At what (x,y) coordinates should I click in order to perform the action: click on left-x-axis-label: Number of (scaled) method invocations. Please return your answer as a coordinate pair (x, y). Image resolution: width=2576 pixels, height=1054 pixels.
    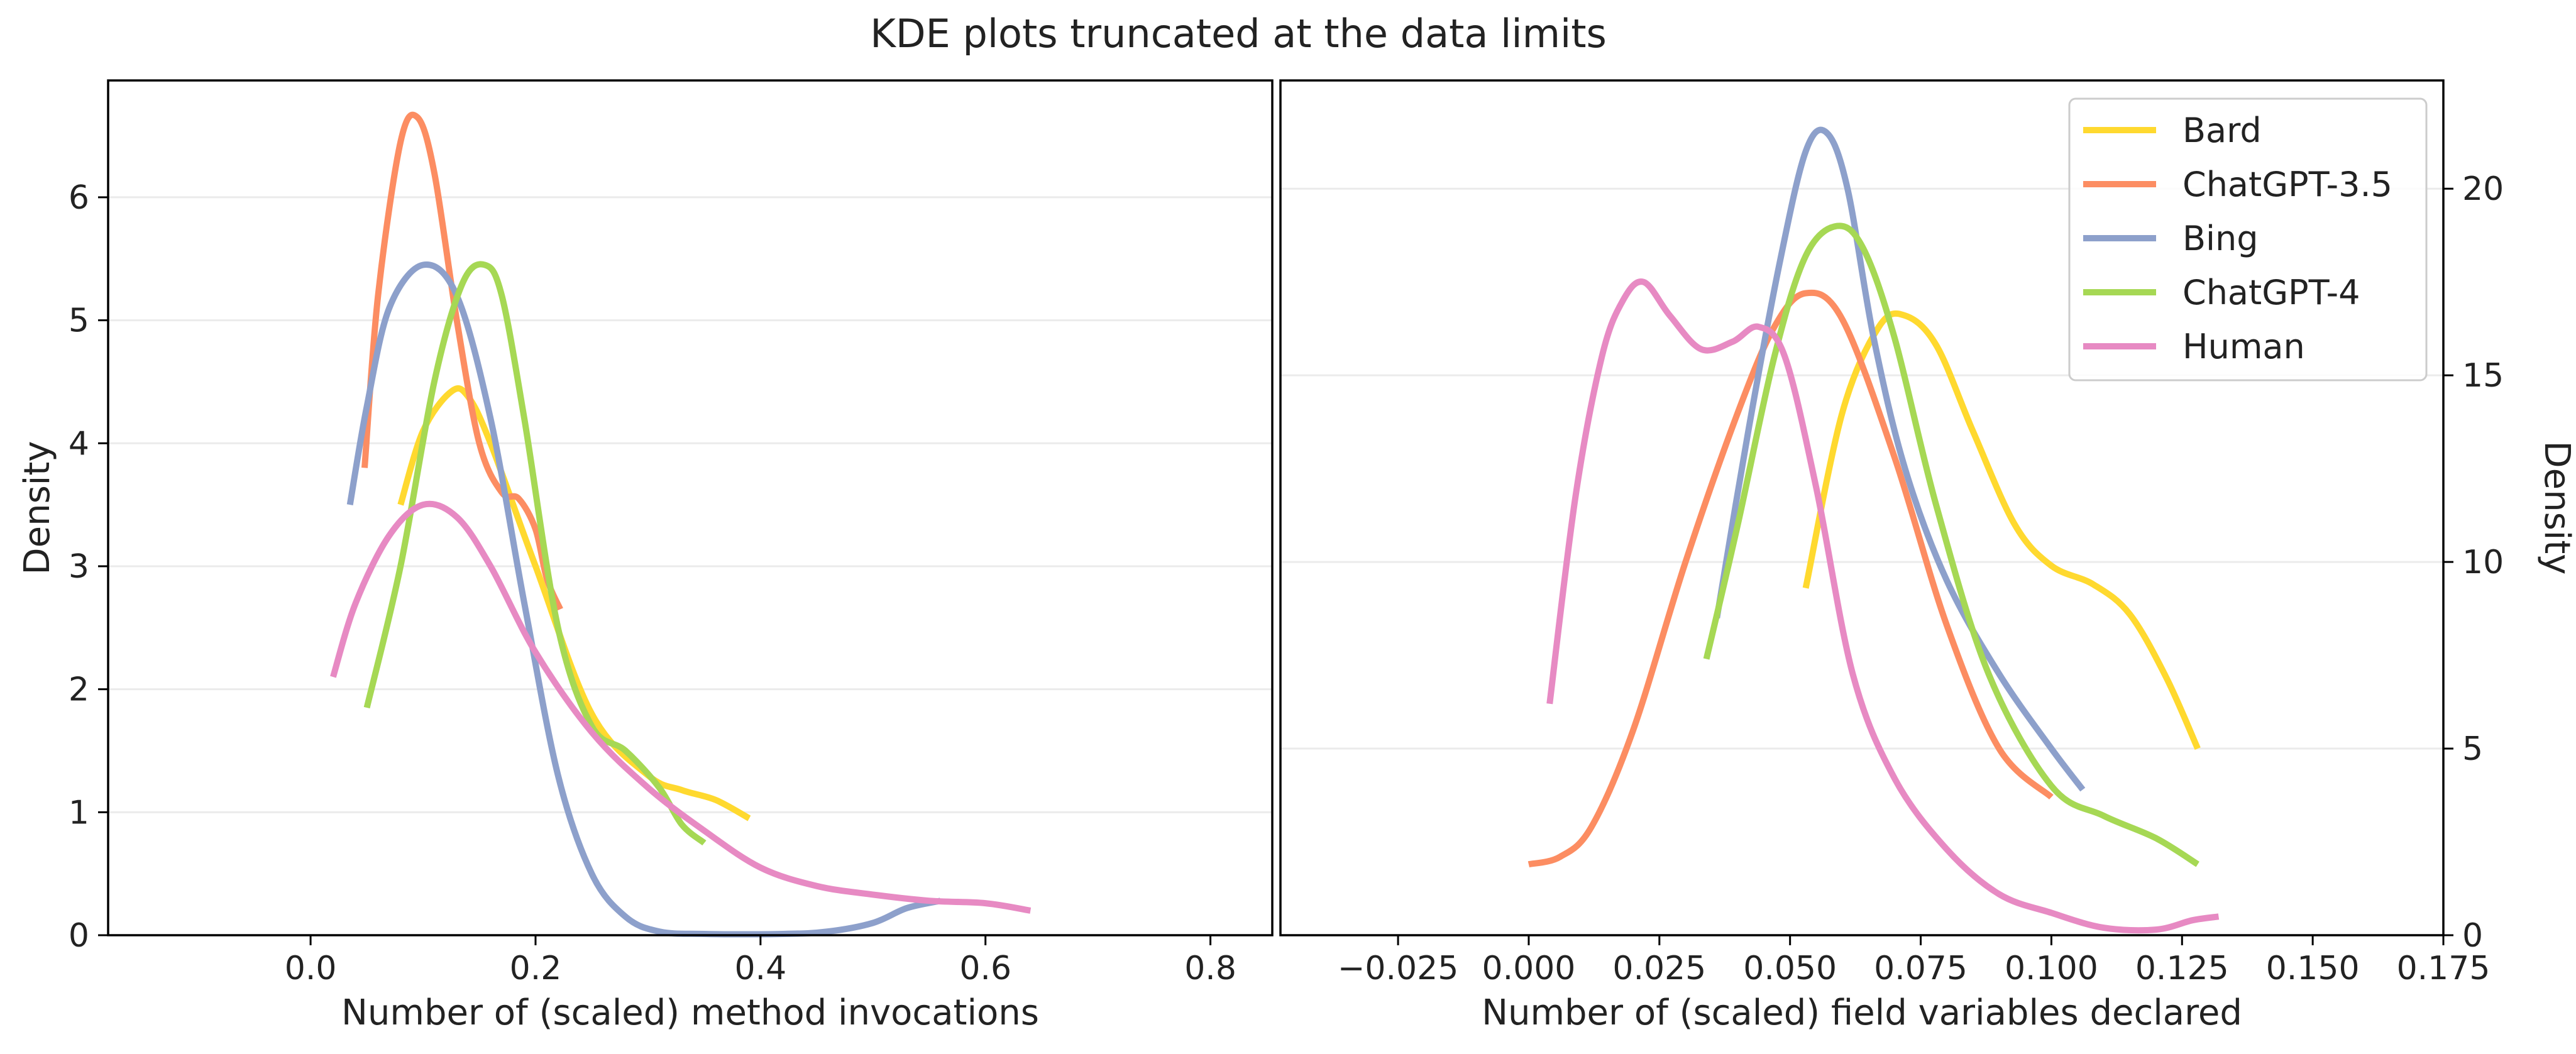
    Looking at the image, I should click on (690, 1012).